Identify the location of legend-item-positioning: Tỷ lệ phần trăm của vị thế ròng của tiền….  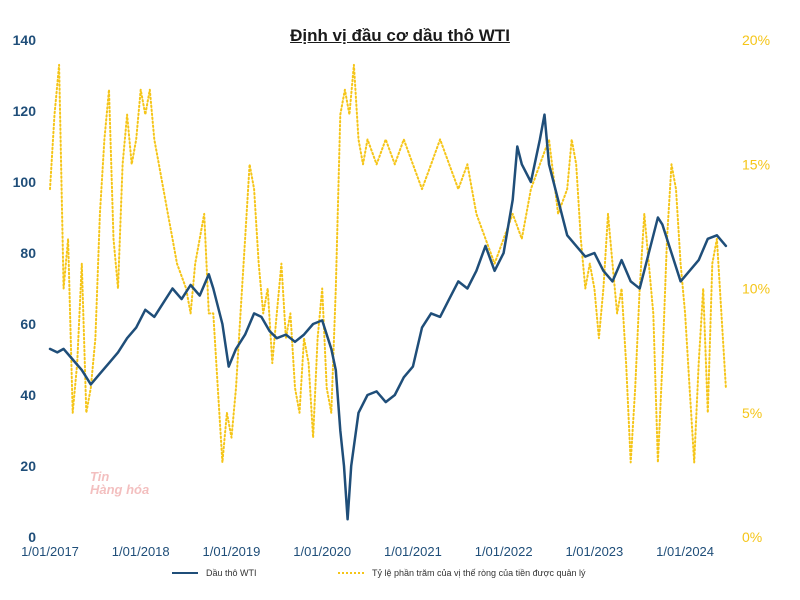
(462, 573).